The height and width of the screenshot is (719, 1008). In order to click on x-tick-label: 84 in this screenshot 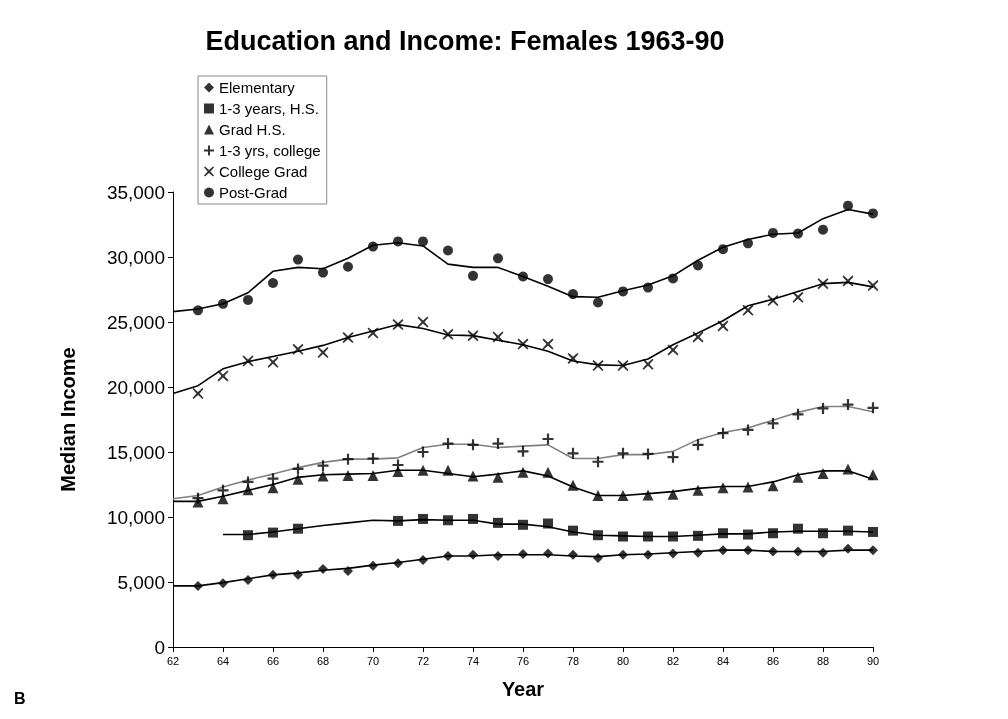, I will do `click(723, 660)`.